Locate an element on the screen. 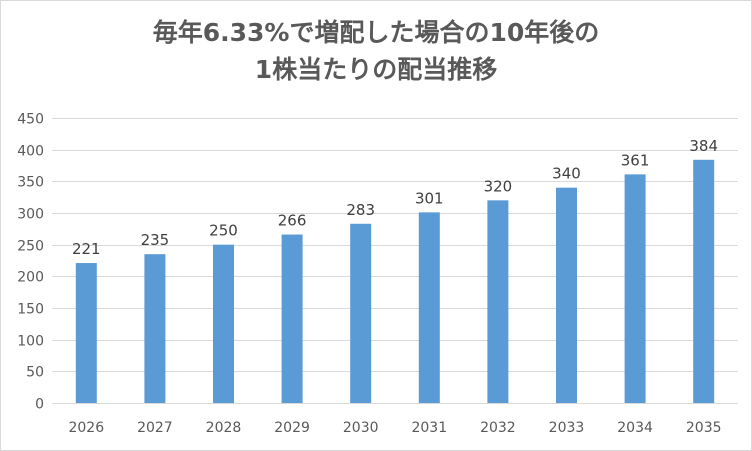 This screenshot has width=752, height=451. bar-2035 is located at coordinates (704, 281).